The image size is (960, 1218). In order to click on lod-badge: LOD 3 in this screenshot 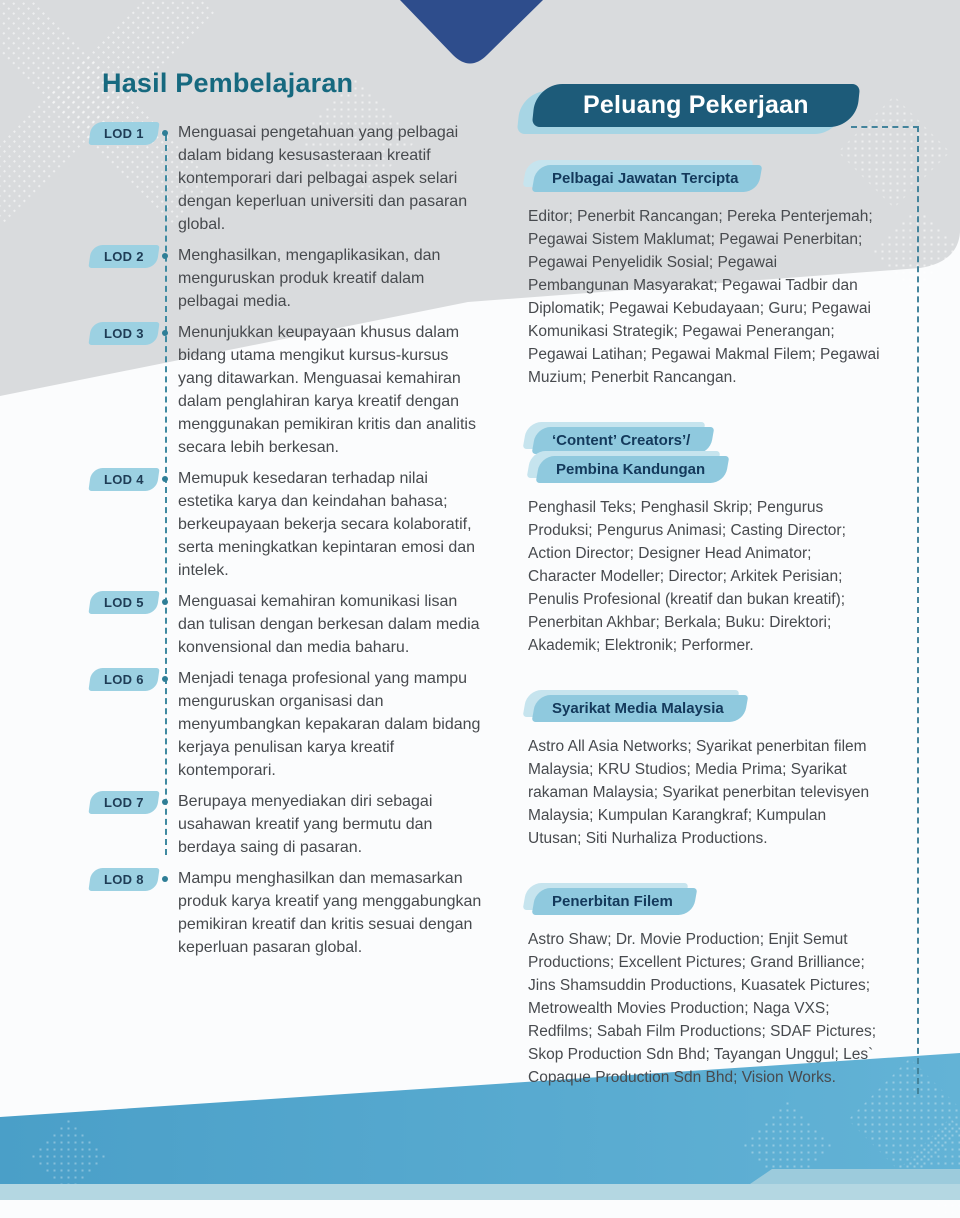, I will do `click(124, 333)`.